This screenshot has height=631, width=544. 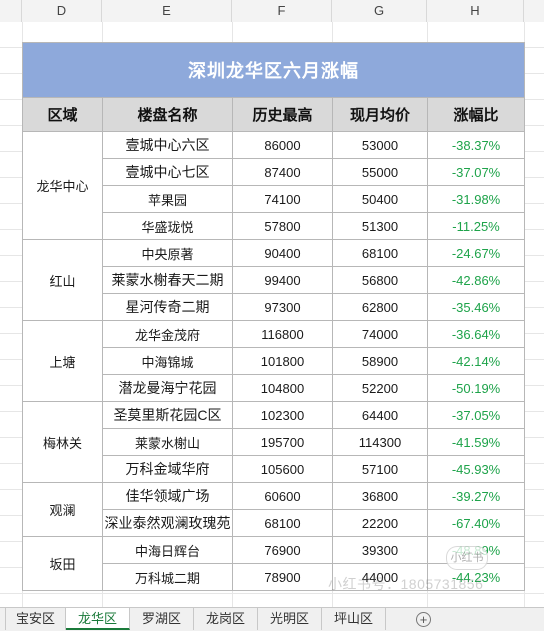 What do you see at coordinates (380, 172) in the screenshot?
I see `current-average-cell: 55000` at bounding box center [380, 172].